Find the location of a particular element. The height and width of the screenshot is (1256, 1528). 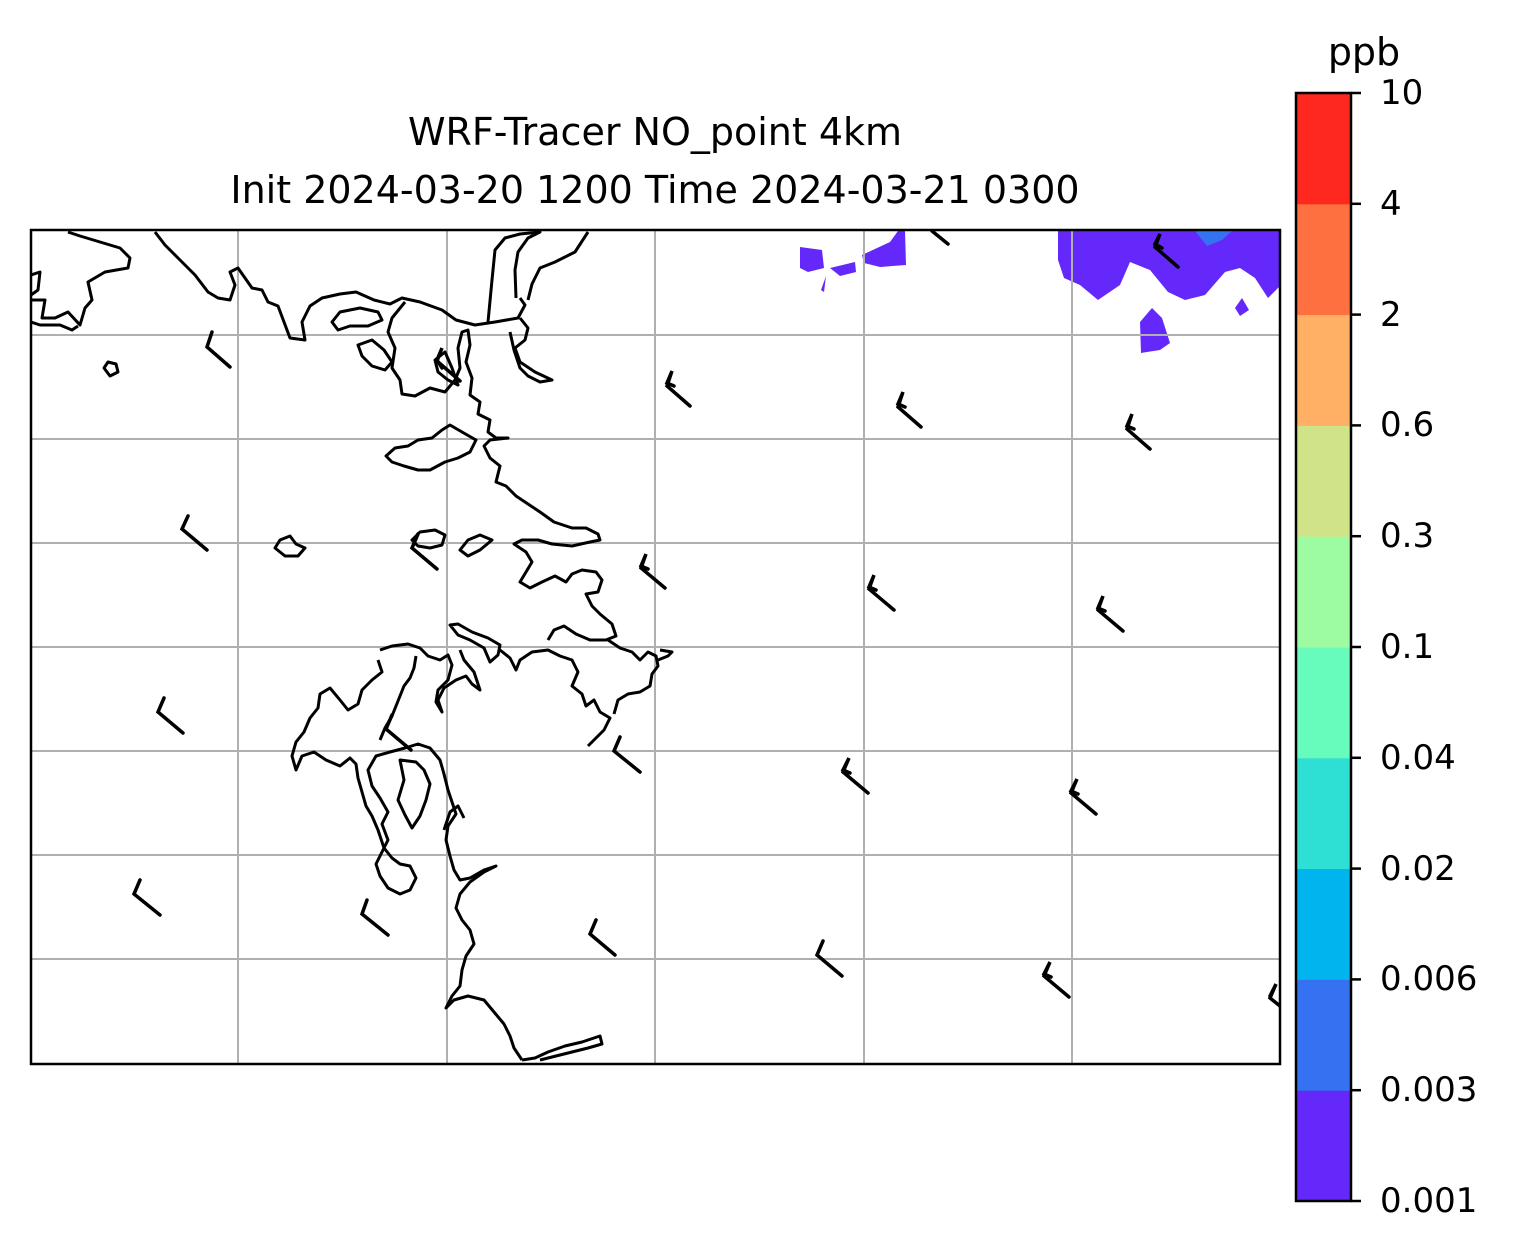

colorbar-tick-label: 10 is located at coordinates (1402, 93).